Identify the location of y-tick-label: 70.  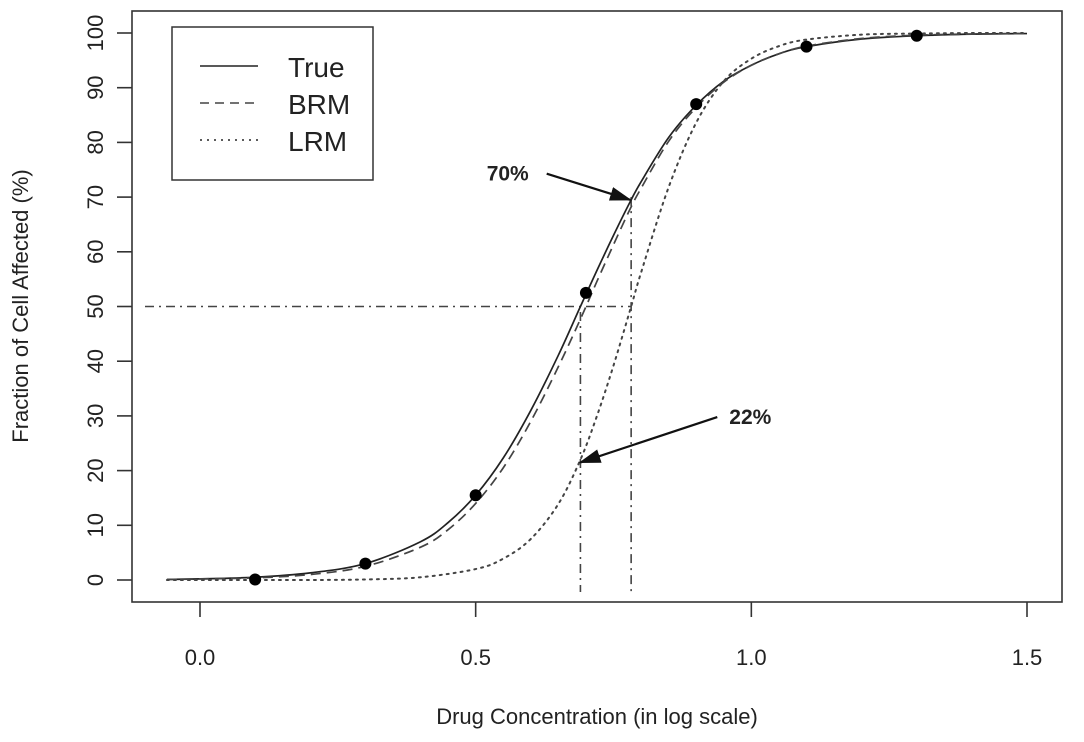
(95, 197).